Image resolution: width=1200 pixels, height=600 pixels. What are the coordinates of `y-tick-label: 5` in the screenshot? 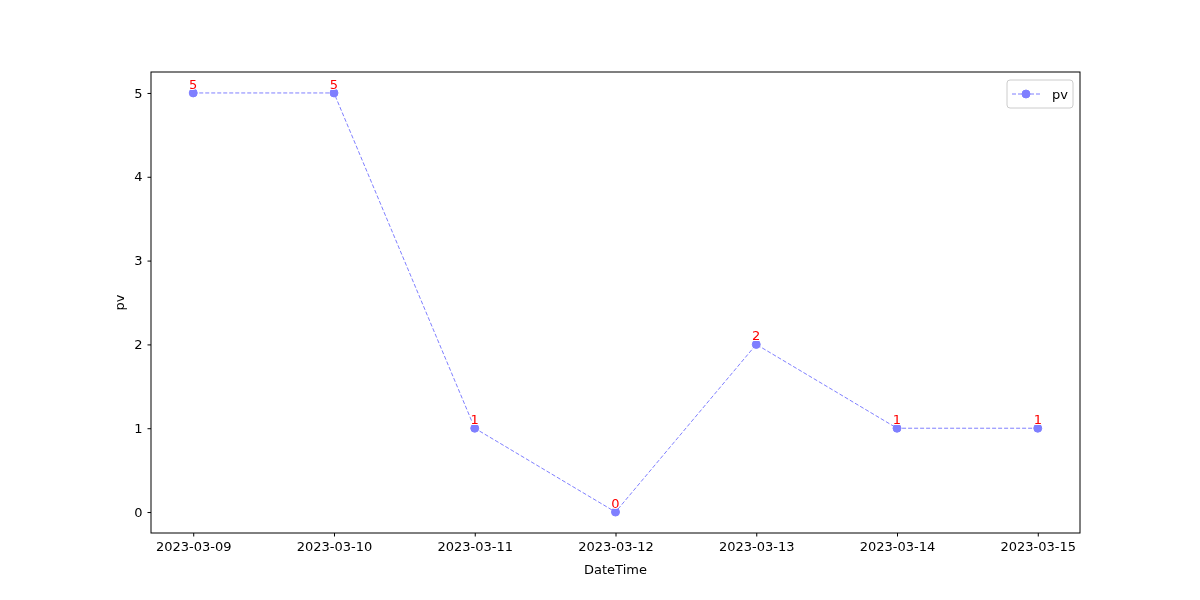 It's located at (138, 93).